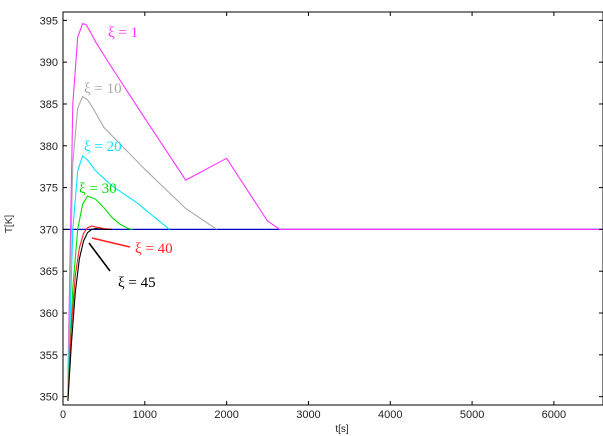 This screenshot has width=603, height=436. I want to click on series-annotations: ξ = 1 ξ = 10 ξ = 20 ξ = 30 ξ = 40 ξ = 45, so click(126, 158).